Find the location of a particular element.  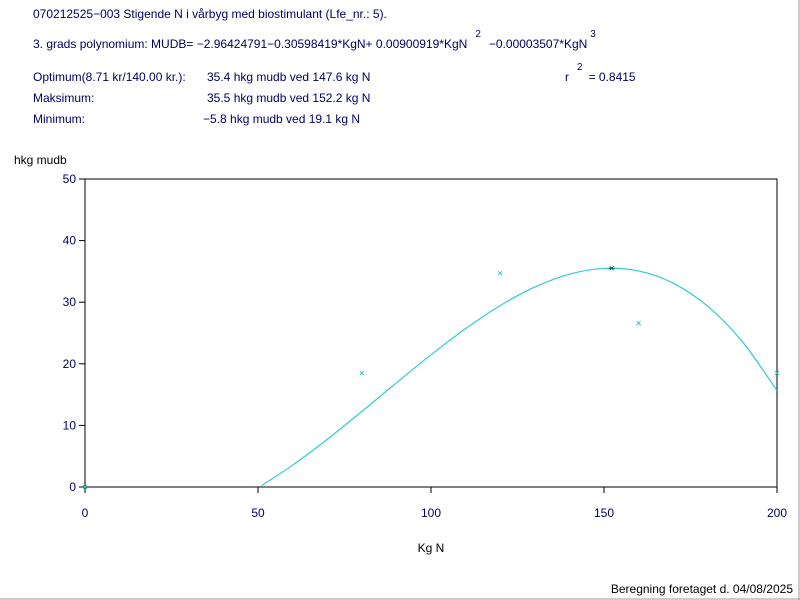

r2-exponent: 2 is located at coordinates (580, 67).